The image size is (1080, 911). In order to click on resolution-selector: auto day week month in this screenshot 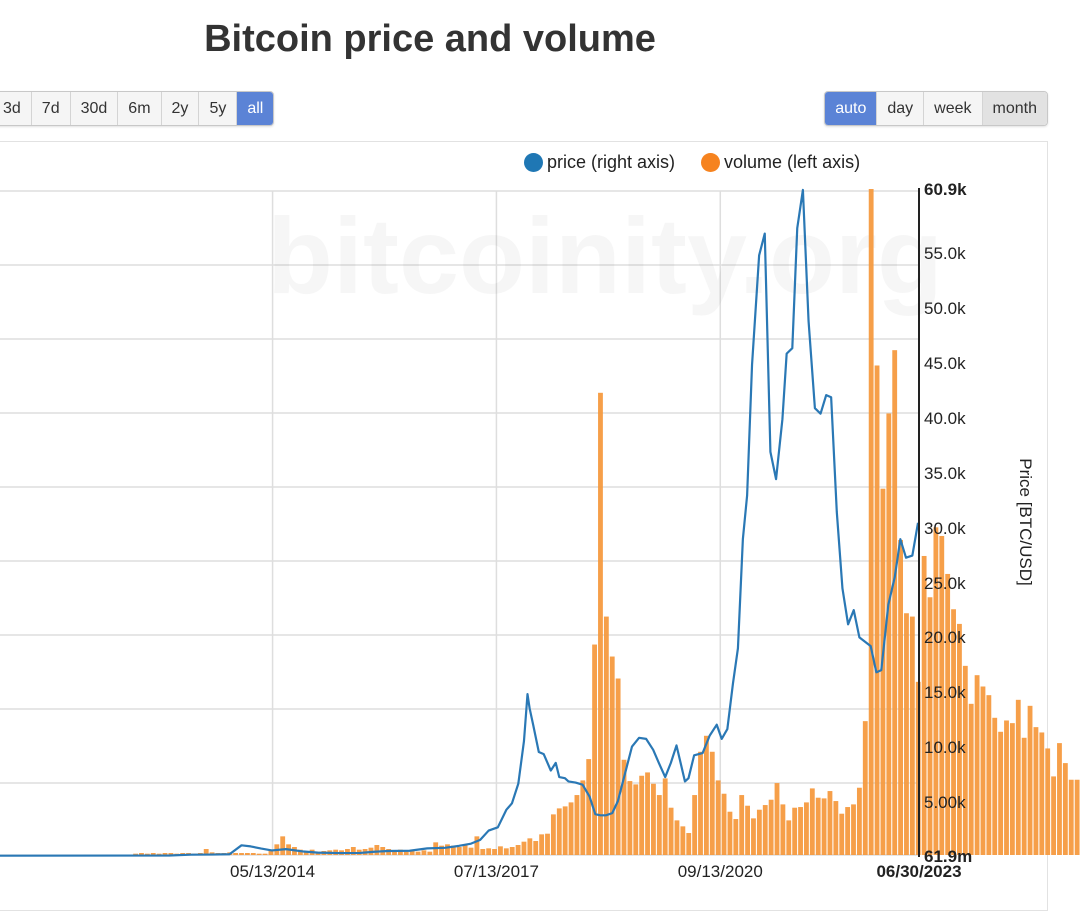, I will do `click(936, 108)`.